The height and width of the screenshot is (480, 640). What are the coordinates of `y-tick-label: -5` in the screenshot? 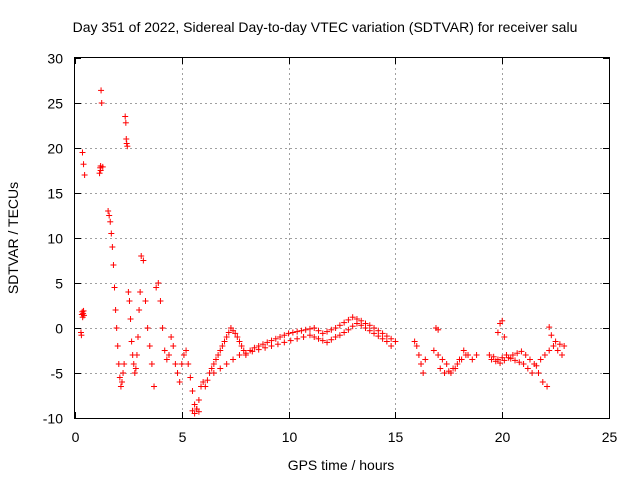 It's located at (57, 374).